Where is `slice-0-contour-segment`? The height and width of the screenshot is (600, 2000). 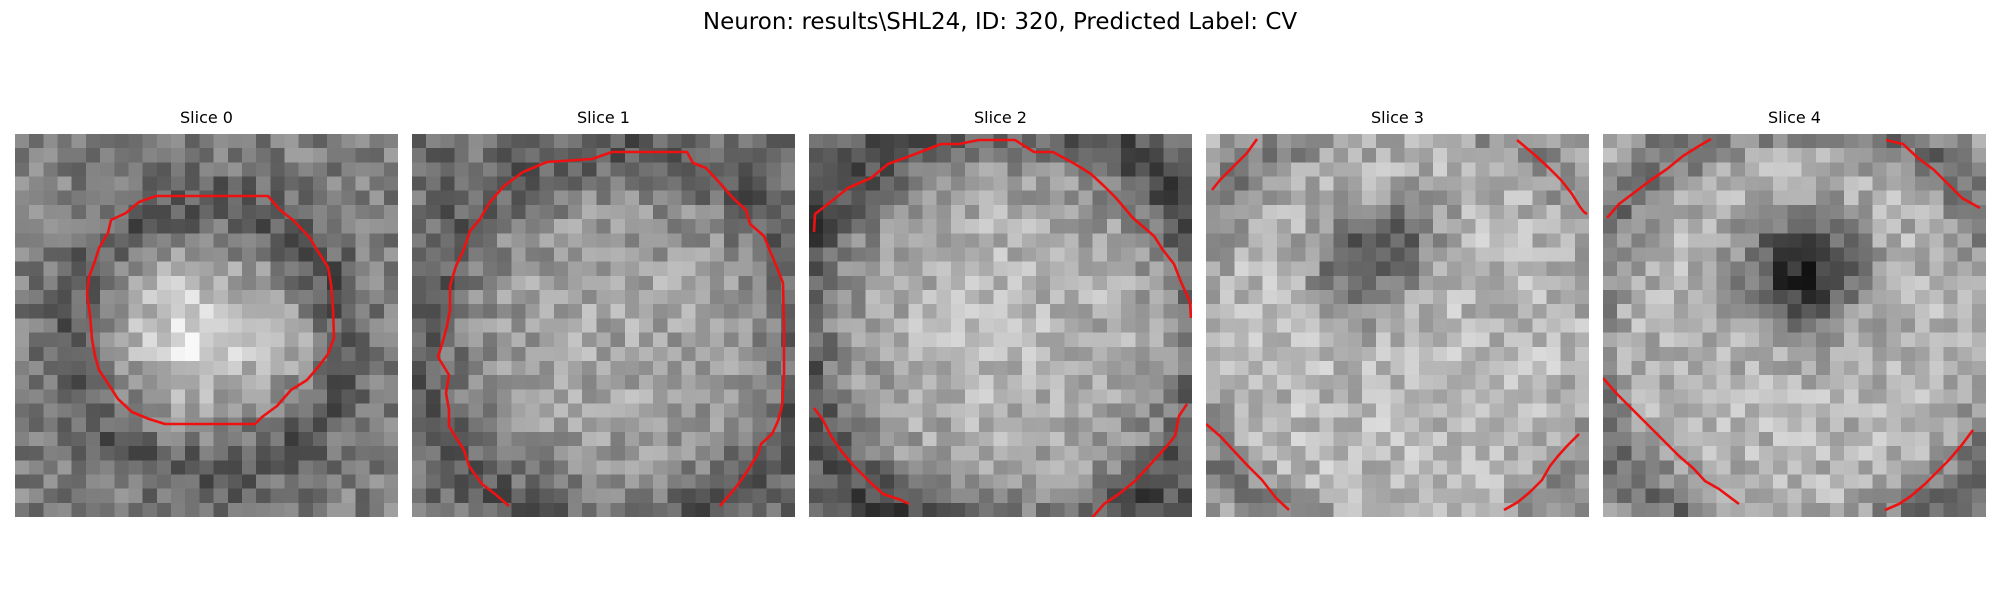 slice-0-contour-segment is located at coordinates (210, 310).